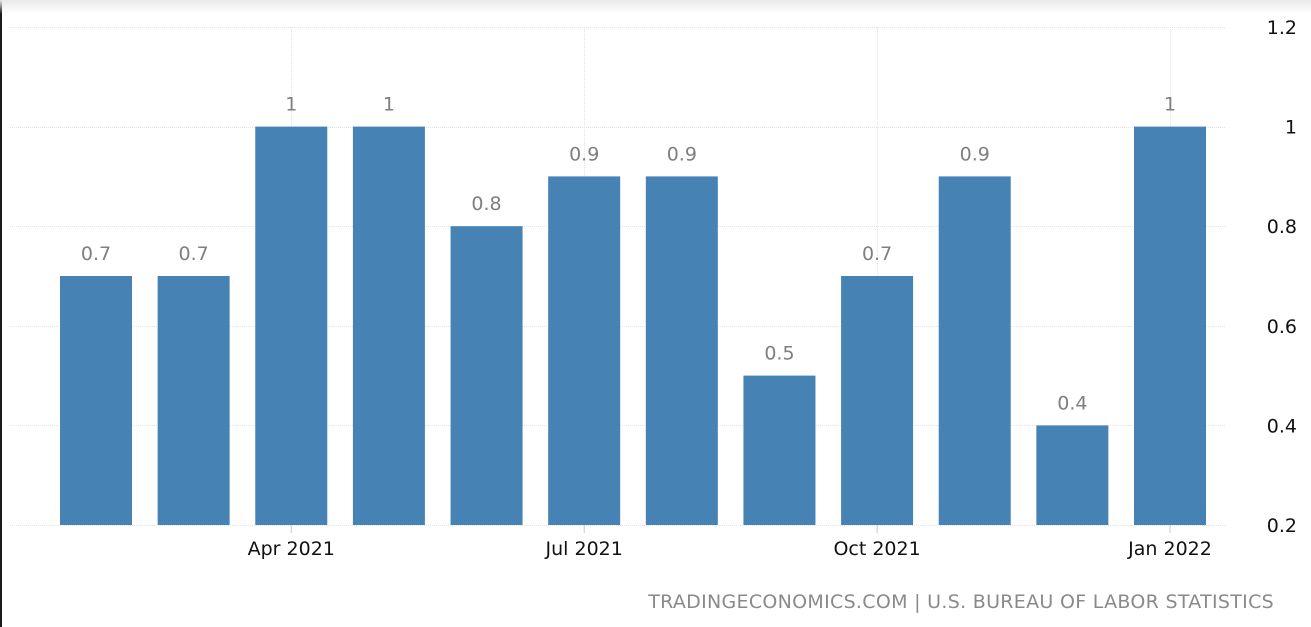 The height and width of the screenshot is (627, 1311). Describe the element at coordinates (1291, 128) in the screenshot. I see `y-tick-label: 1` at that location.